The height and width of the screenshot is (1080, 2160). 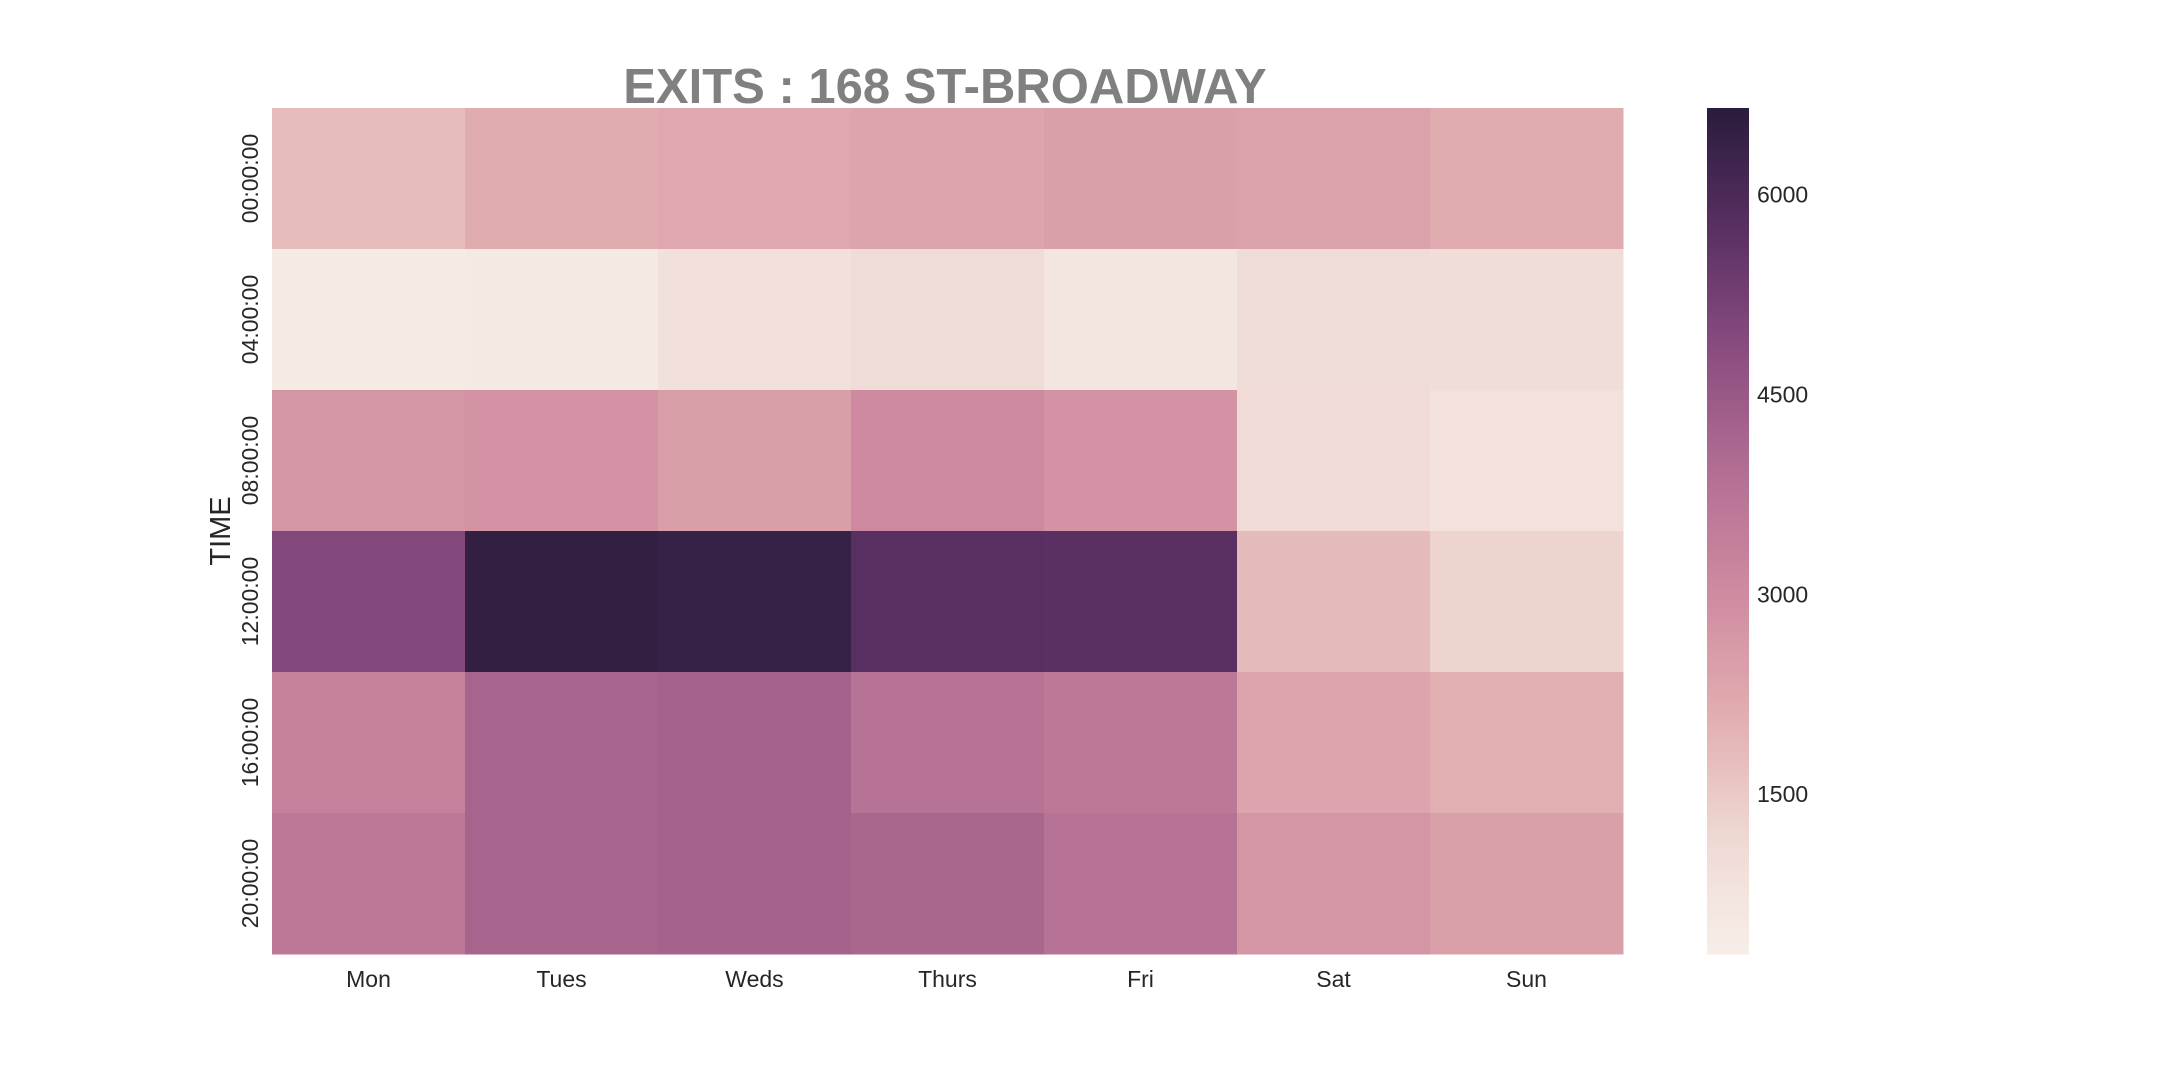 I want to click on heatmap-cell-200000-tues, so click(x=562, y=884).